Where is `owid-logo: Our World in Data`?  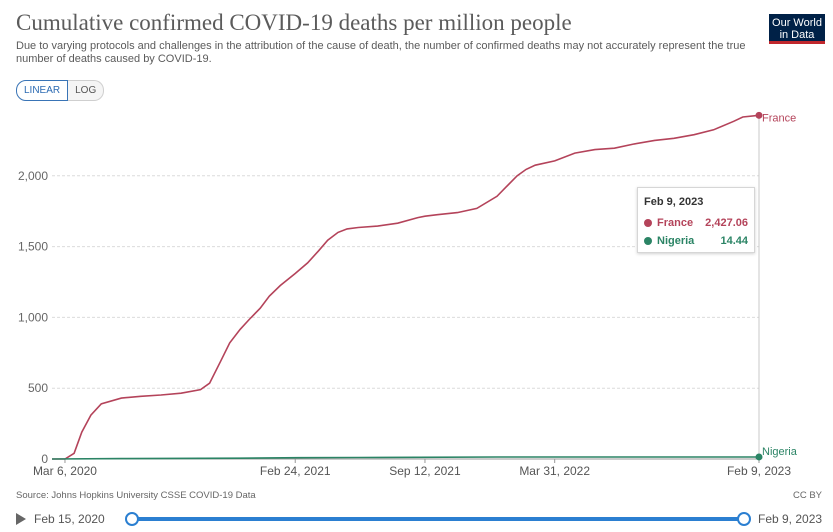
owid-logo: Our World in Data is located at coordinates (797, 29).